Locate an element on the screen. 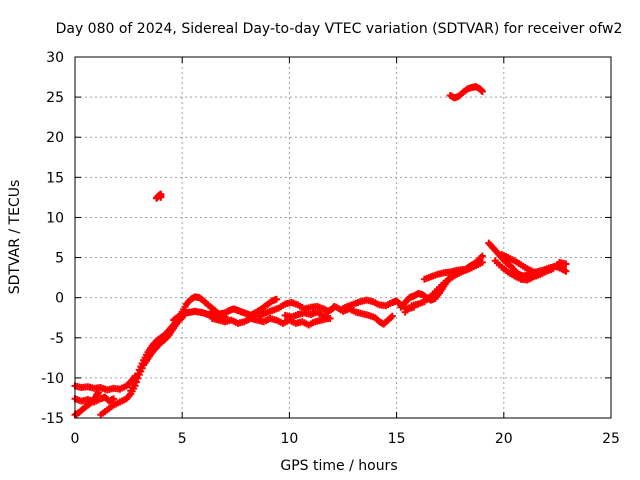 The height and width of the screenshot is (480, 640). series-track-i is located at coordinates (307, 315).